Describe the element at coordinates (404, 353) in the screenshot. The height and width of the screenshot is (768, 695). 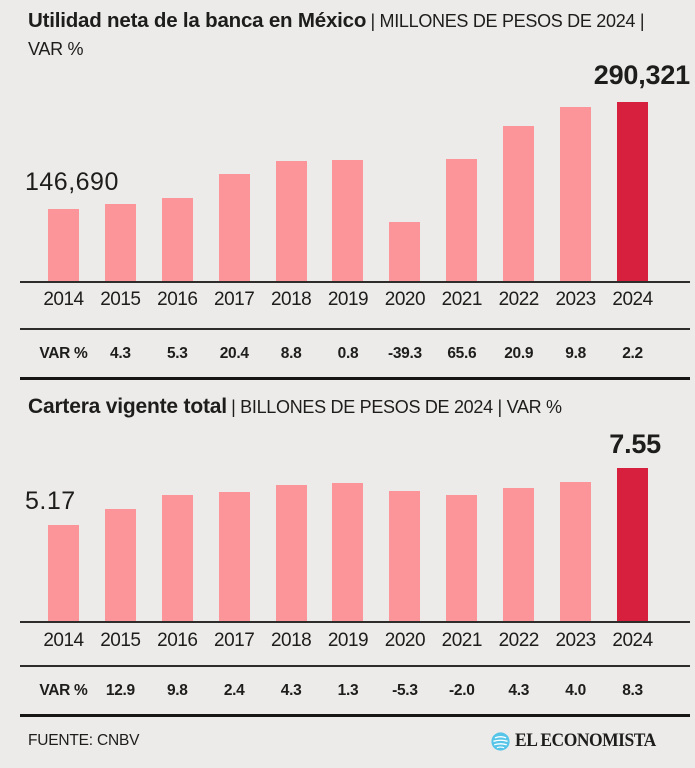
I see `var-value: -39.3` at that location.